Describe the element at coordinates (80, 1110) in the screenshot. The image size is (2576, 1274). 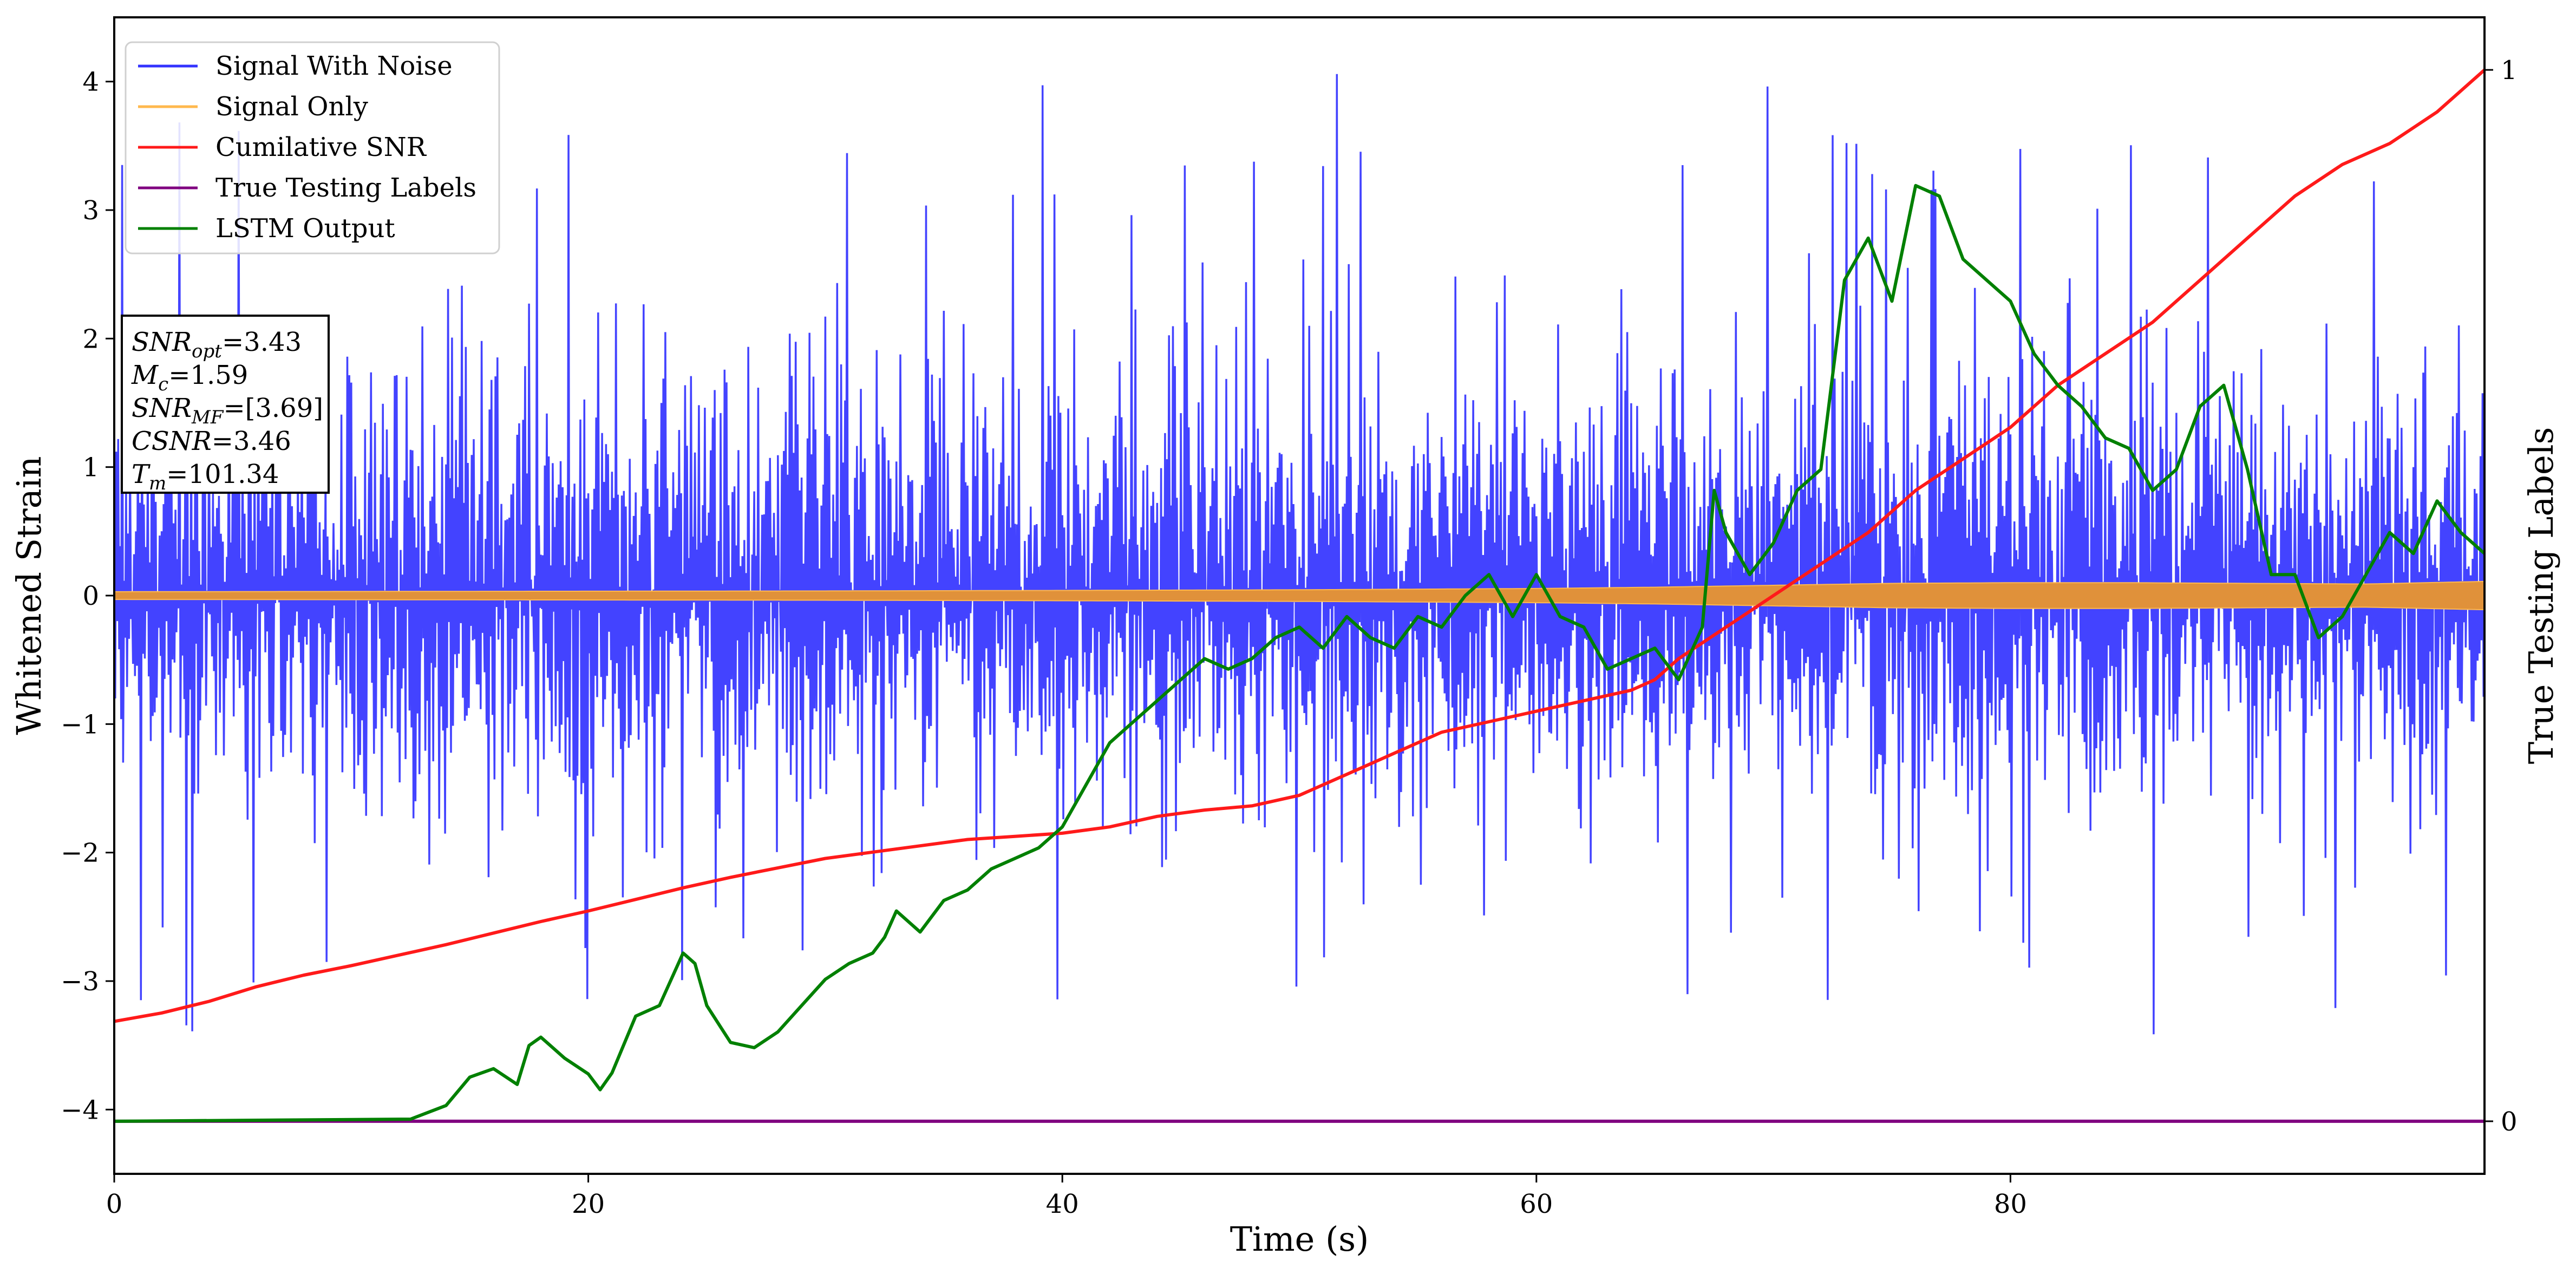
I see `y-tick-label-neg4: −4` at that location.